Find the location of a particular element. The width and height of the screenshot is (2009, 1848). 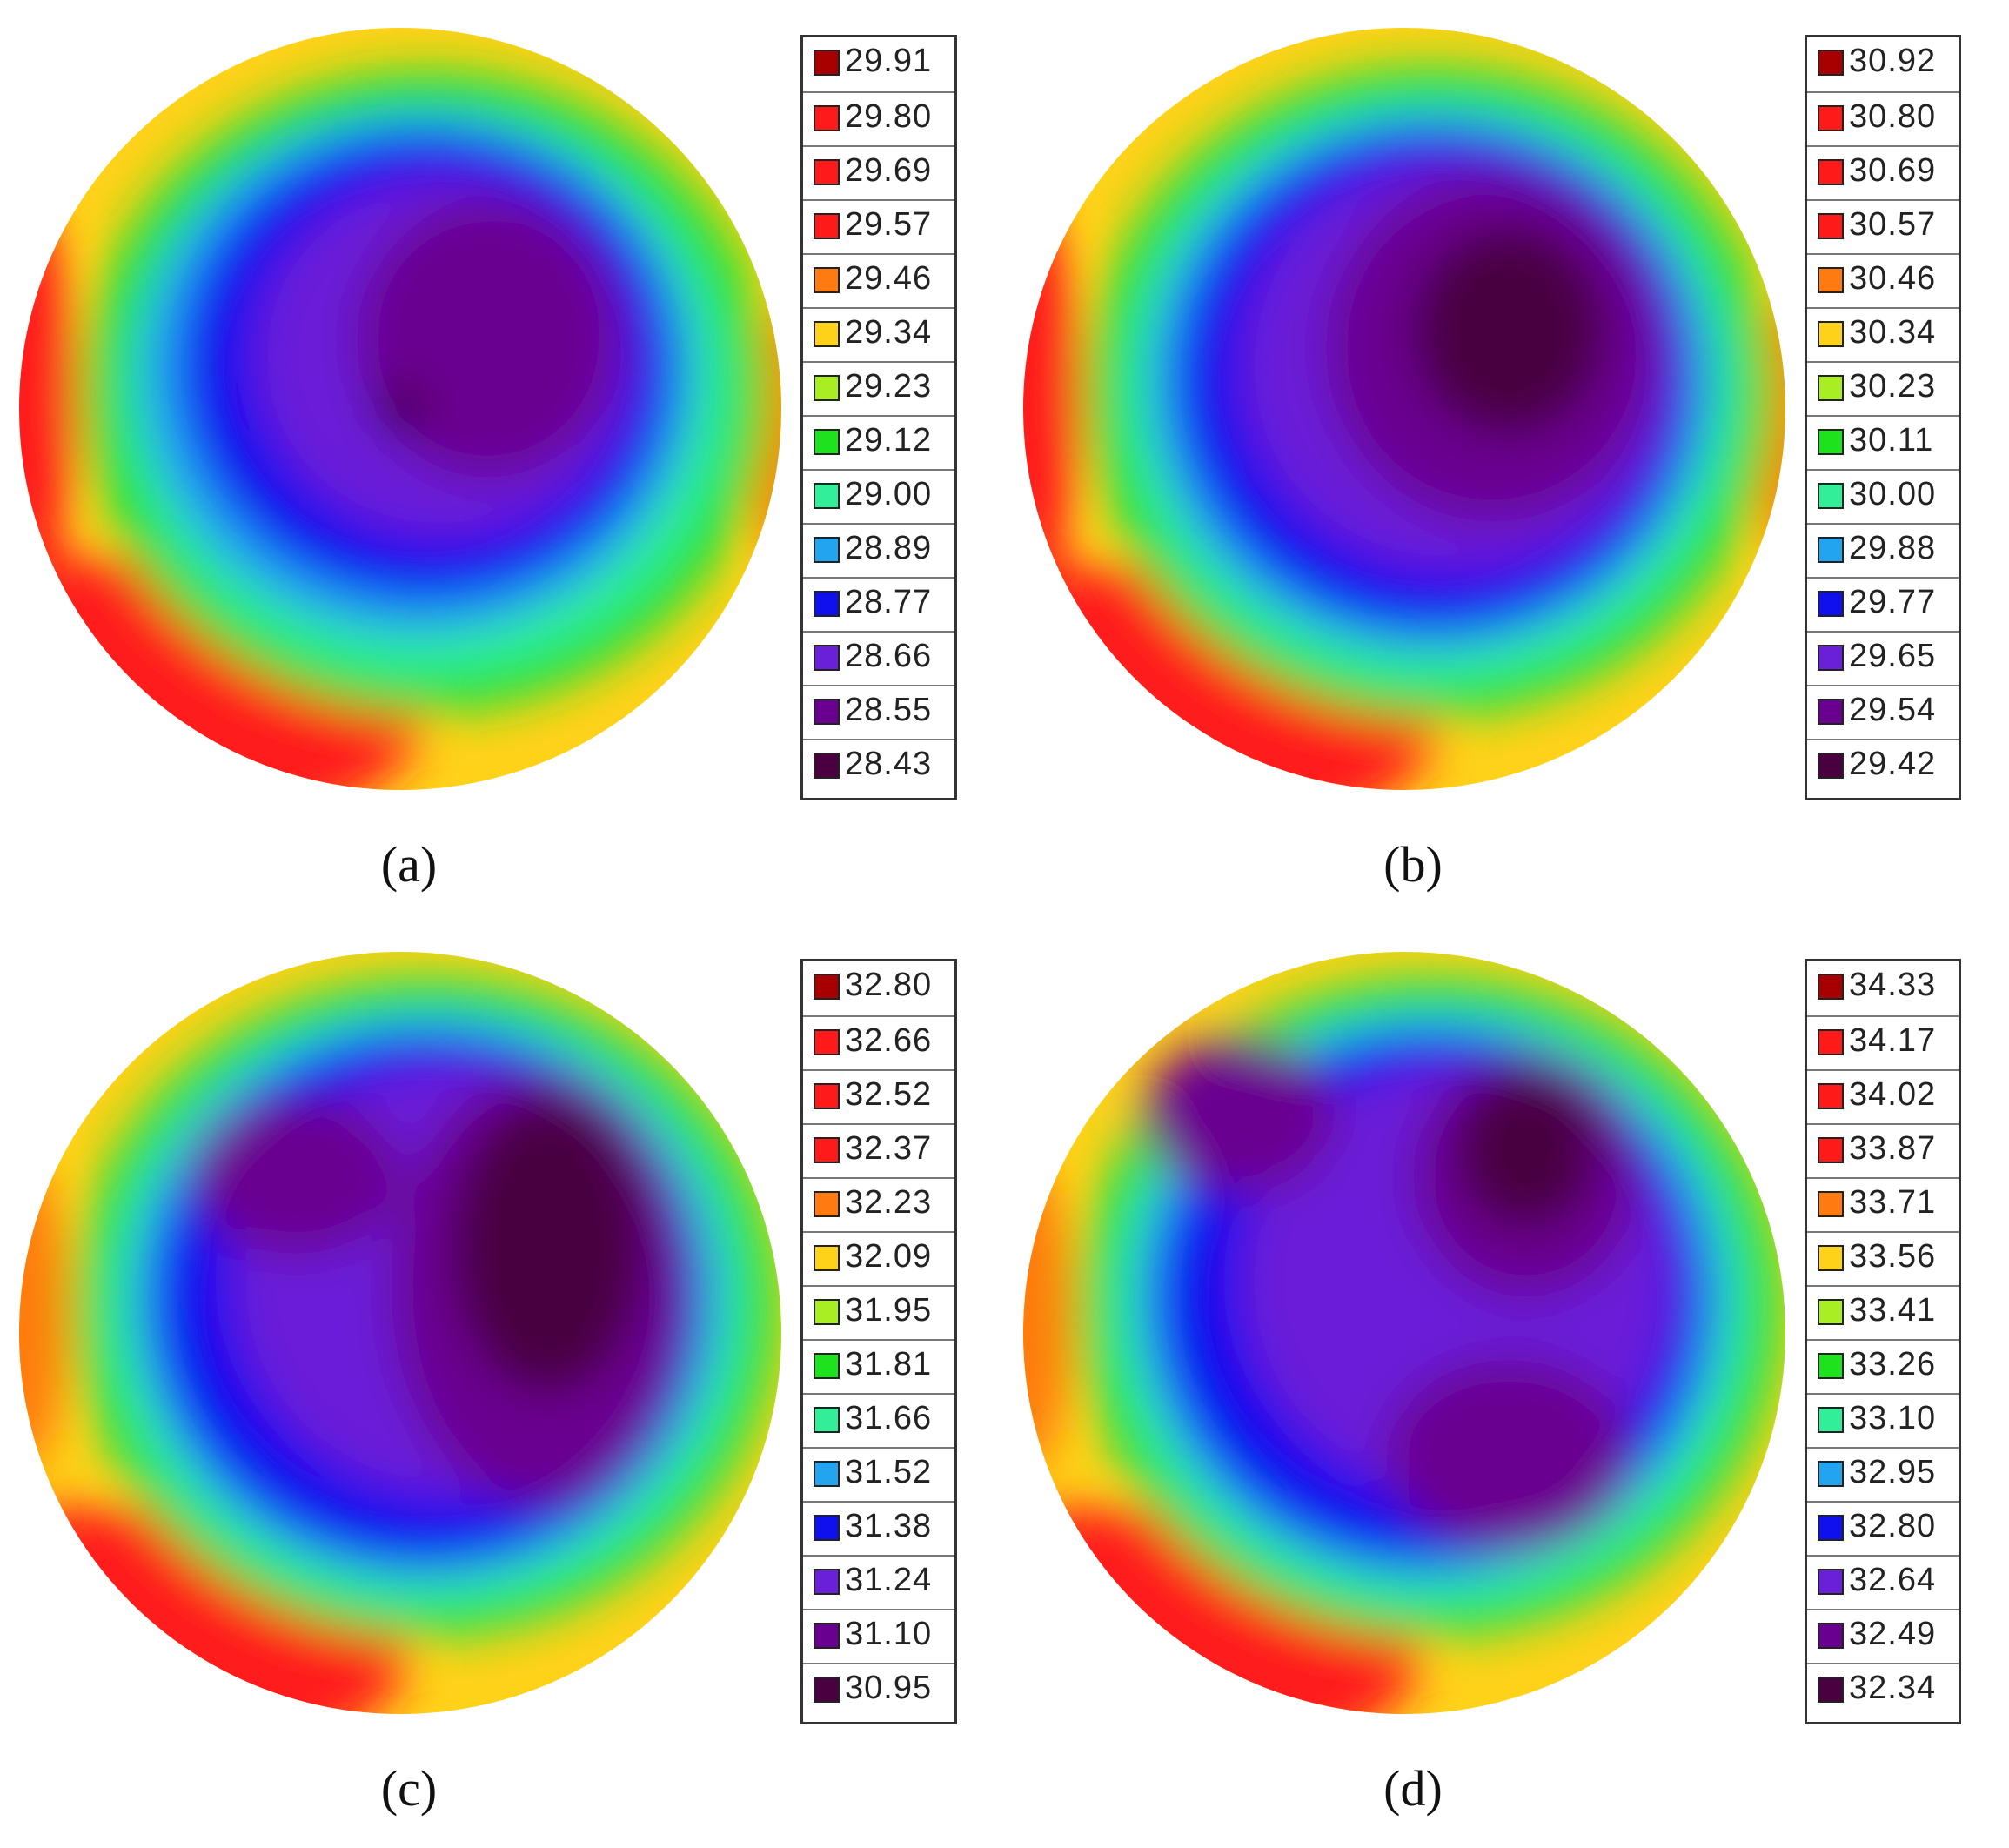

legend-label: 31.66 is located at coordinates (889, 1418).